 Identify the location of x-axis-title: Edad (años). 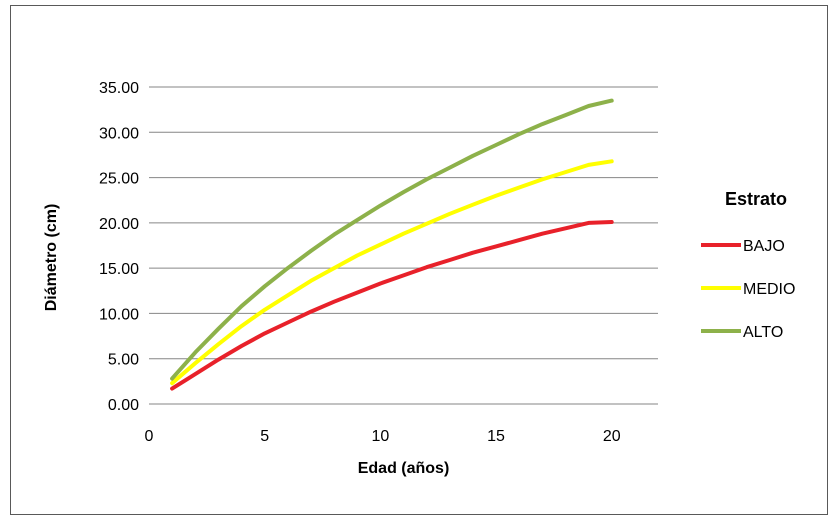
(404, 468).